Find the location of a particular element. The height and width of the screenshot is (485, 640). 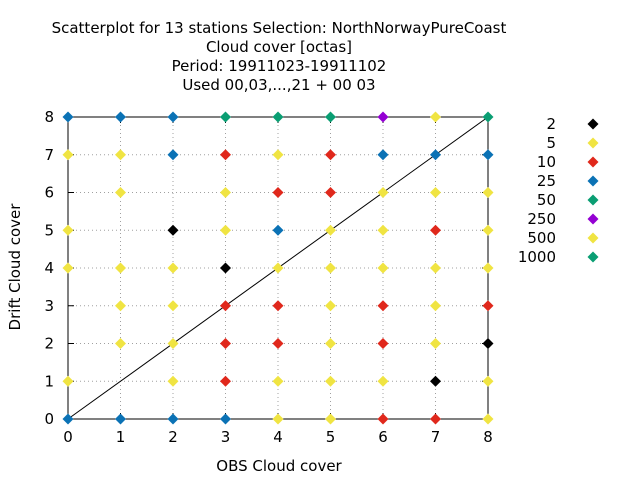

x-tick-label: 5 is located at coordinates (331, 437).